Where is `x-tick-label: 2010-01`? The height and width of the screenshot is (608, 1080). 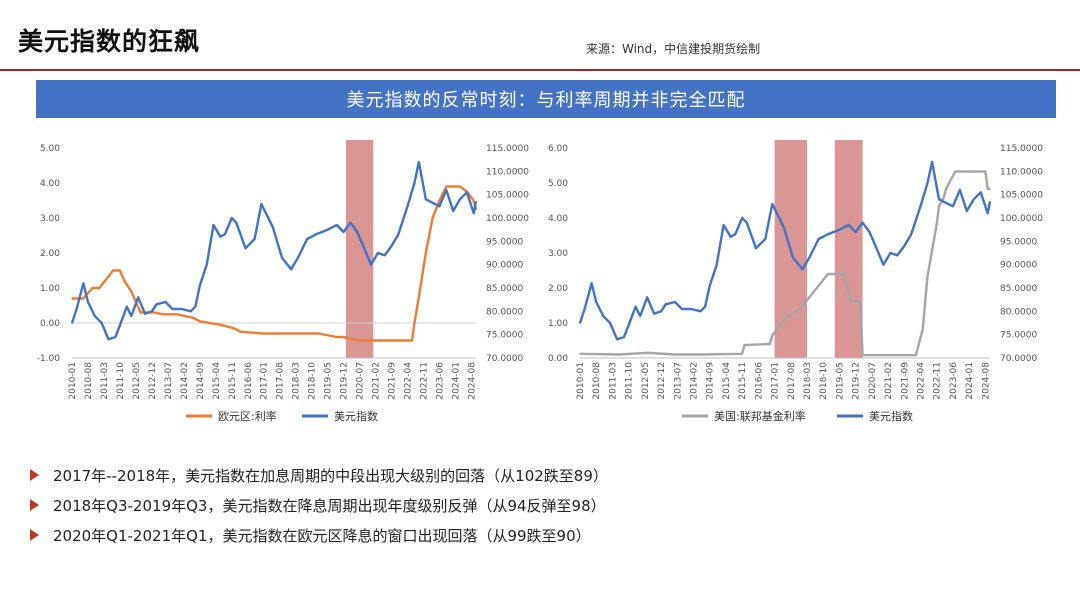 x-tick-label: 2010-01 is located at coordinates (581, 381).